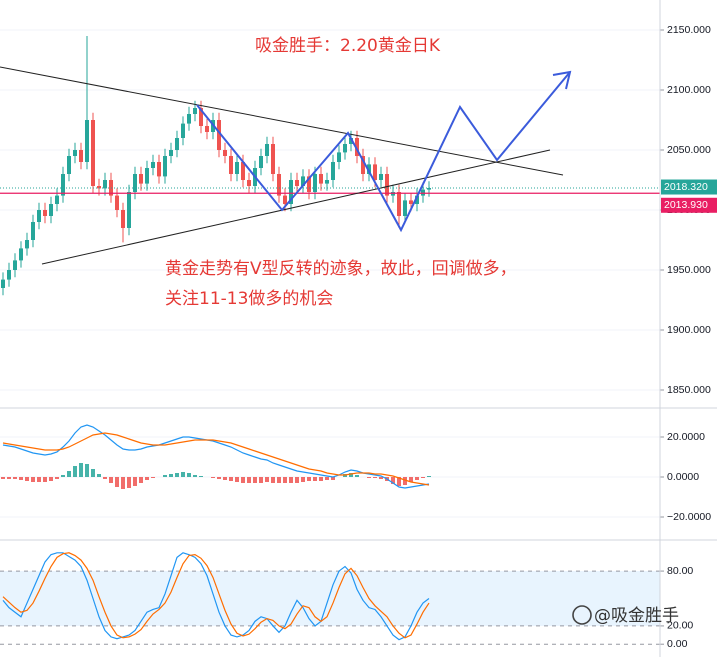 The image size is (717, 657). What do you see at coordinates (689, 30) in the screenshot?
I see `y-tick-label: 2150.000` at bounding box center [689, 30].